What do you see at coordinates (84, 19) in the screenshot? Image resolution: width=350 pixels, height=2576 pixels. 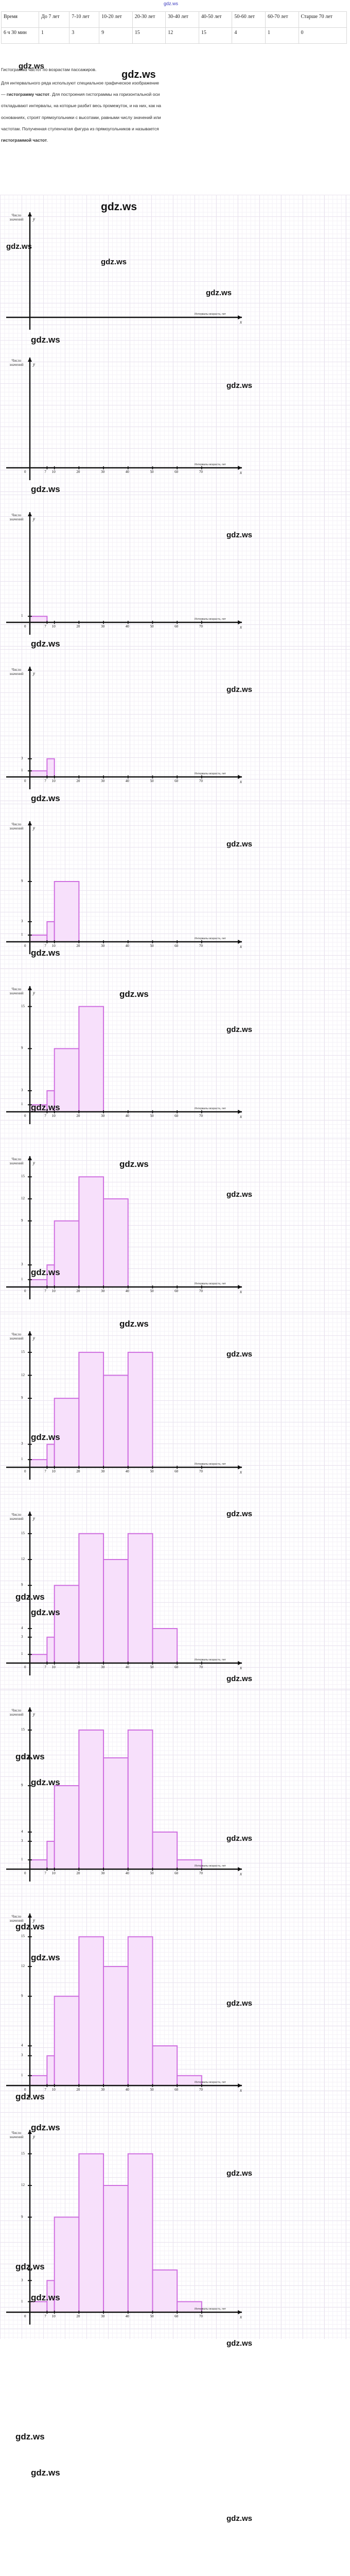 I see `table-header-cell: 7-10 лет` at bounding box center [84, 19].